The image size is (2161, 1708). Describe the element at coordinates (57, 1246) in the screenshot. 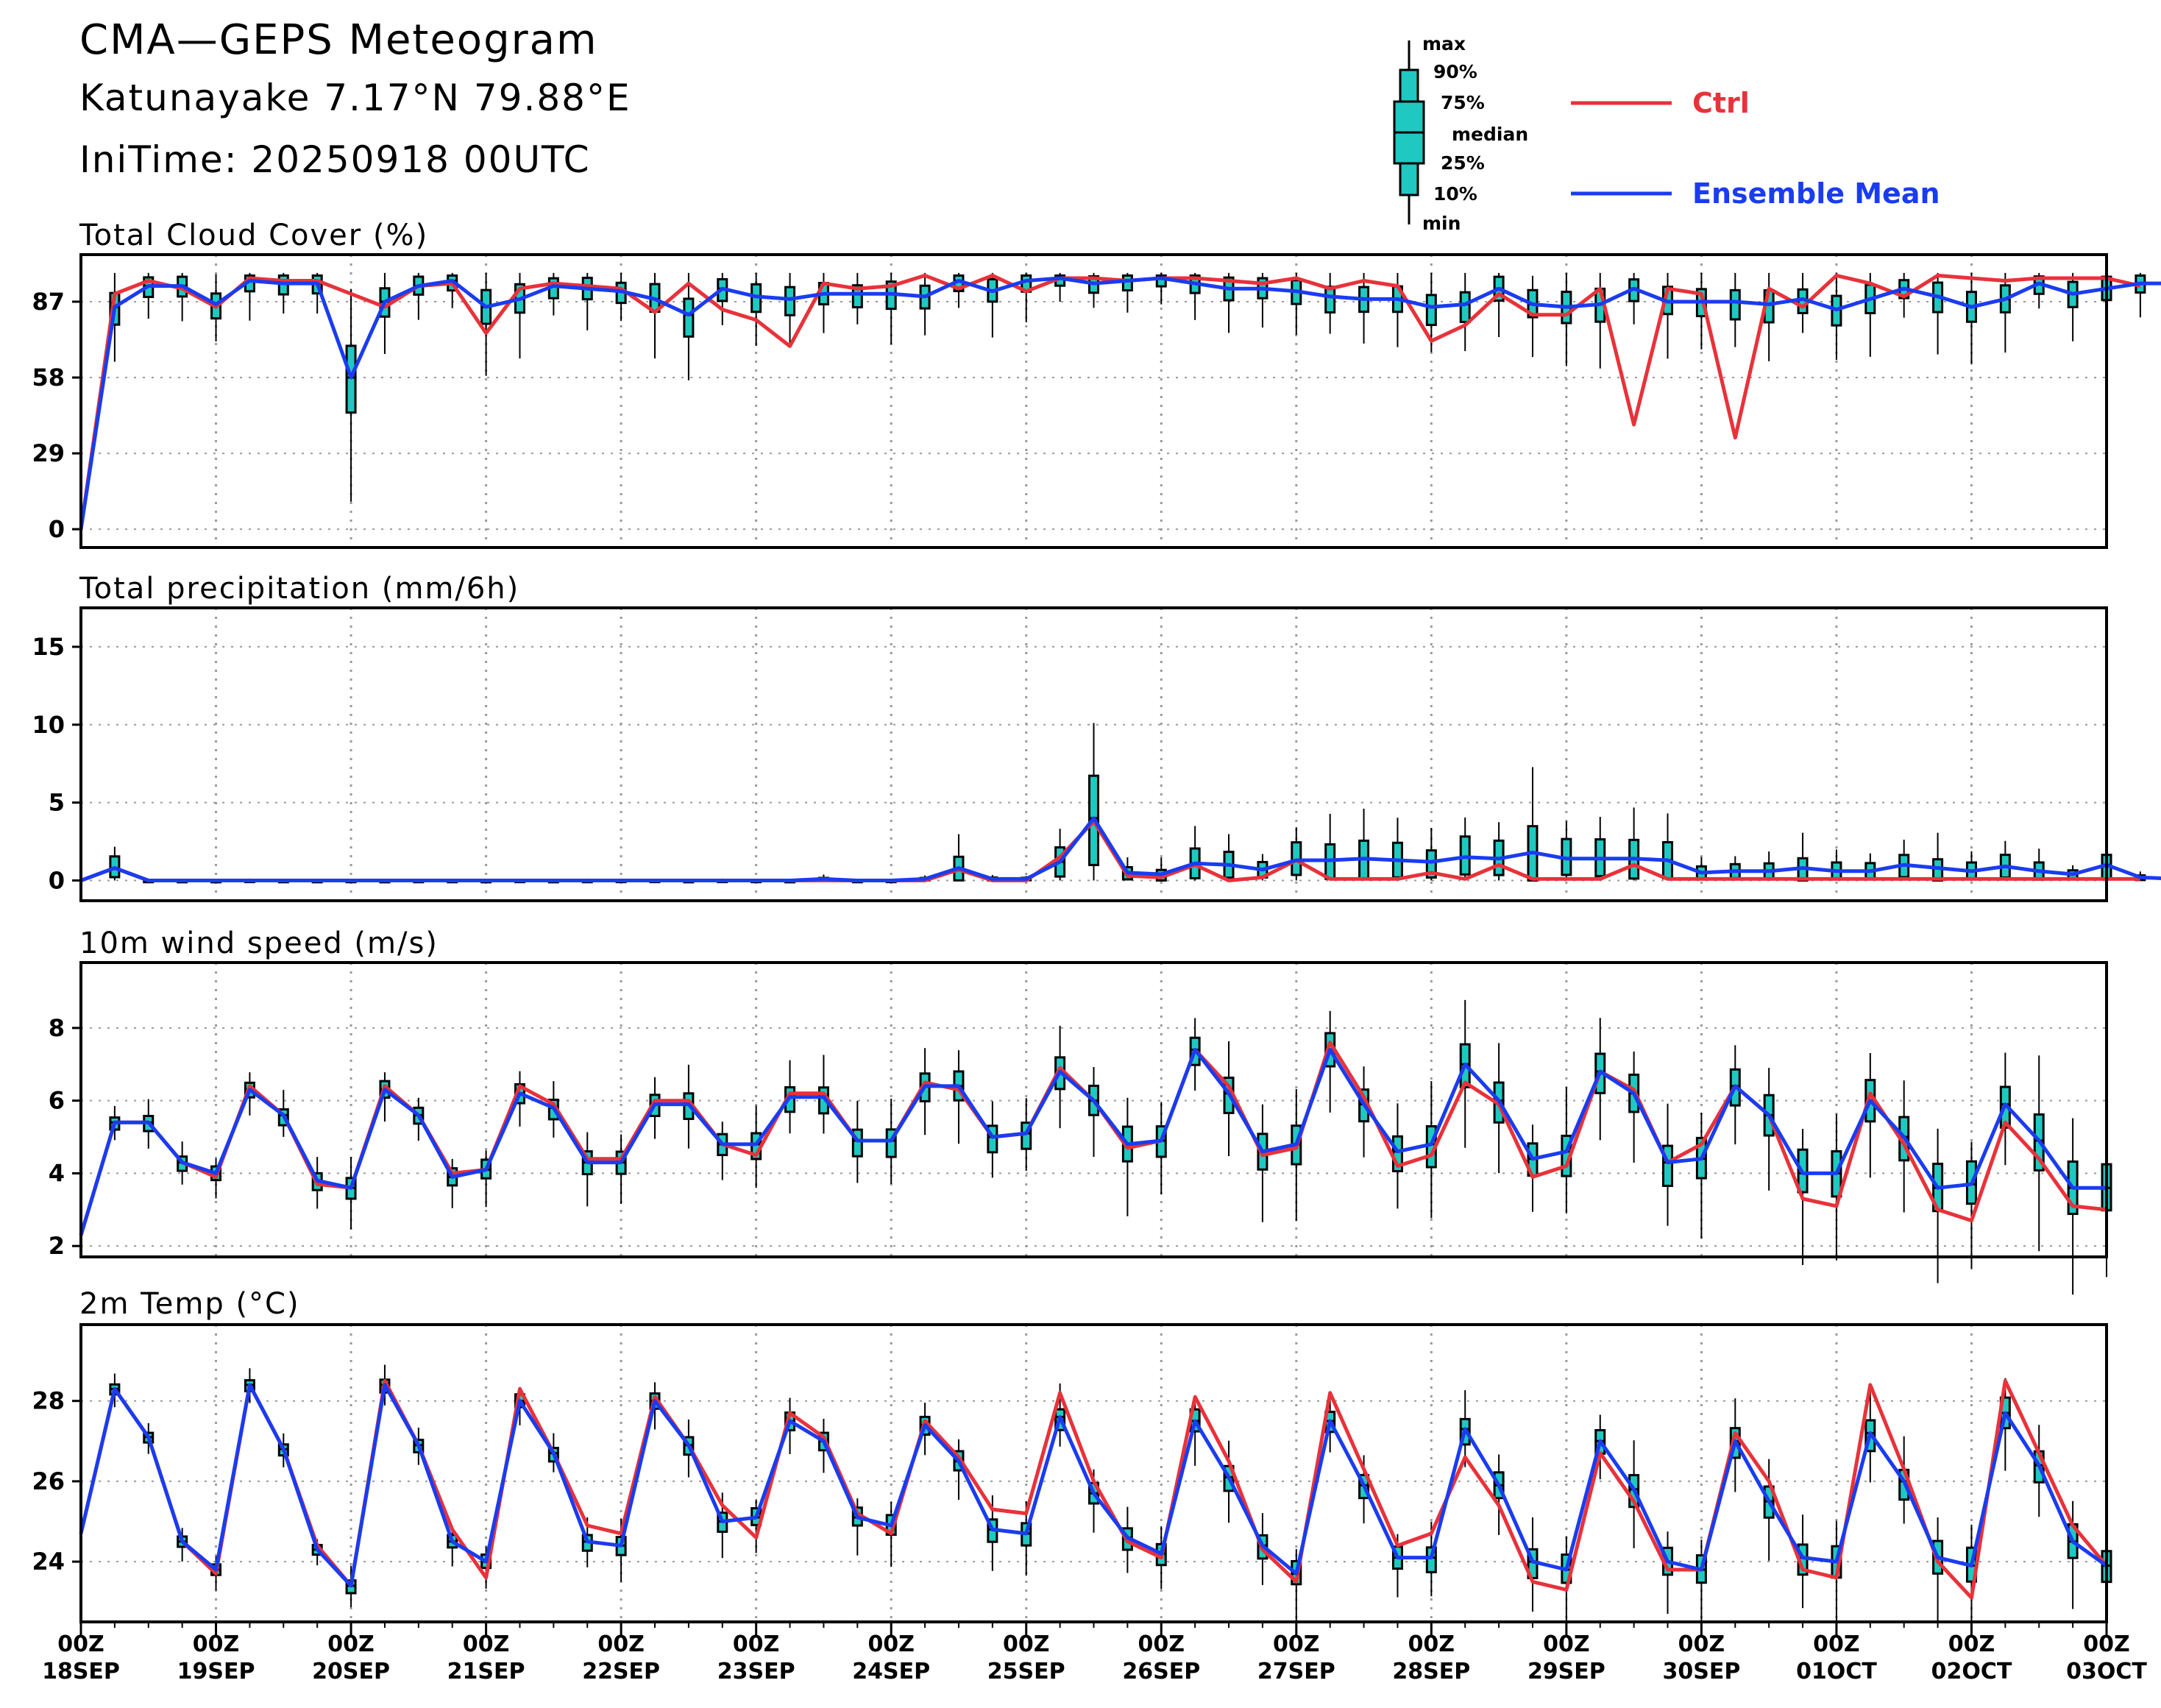

I see `y-tick-label: 2` at that location.